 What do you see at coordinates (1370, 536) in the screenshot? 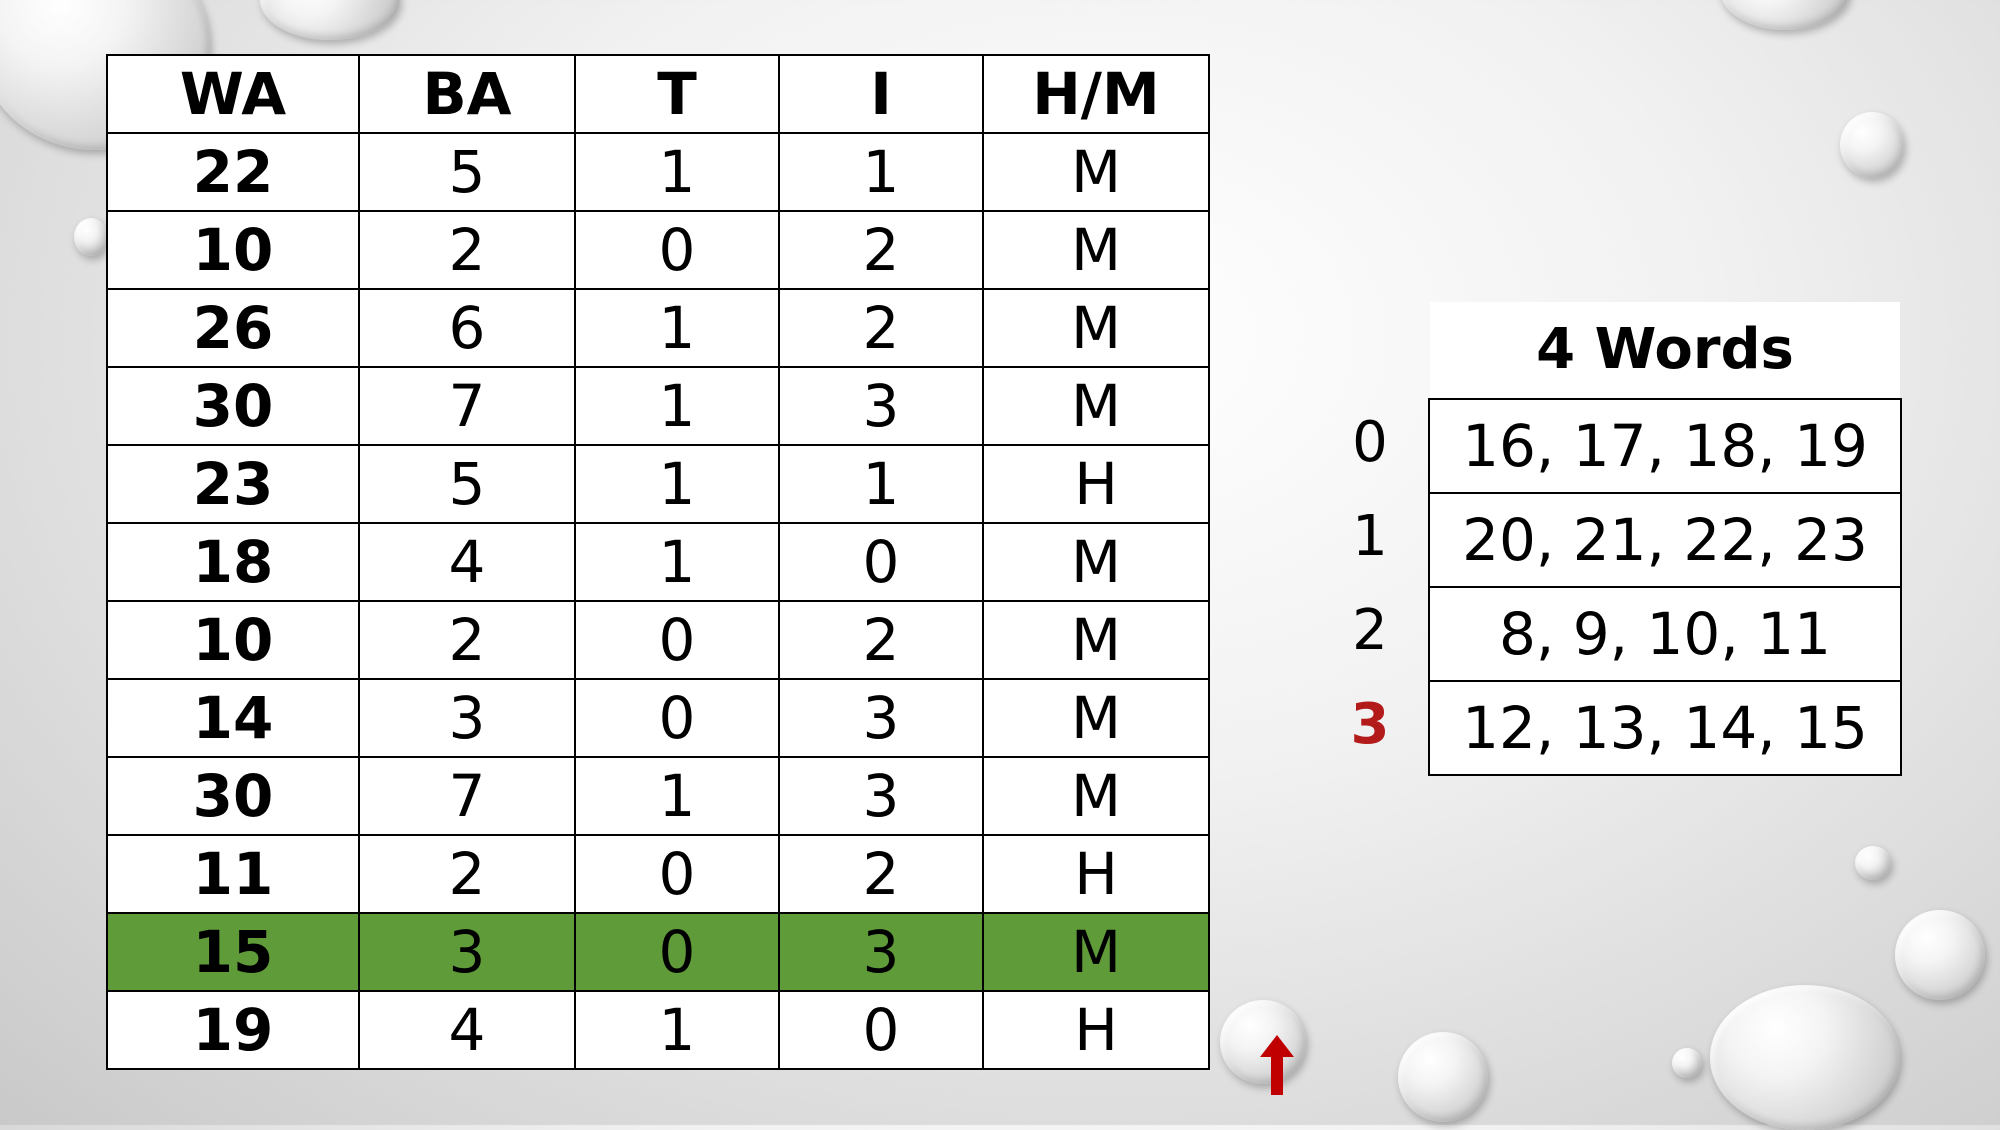
I see `row-index-label: 1` at bounding box center [1370, 536].